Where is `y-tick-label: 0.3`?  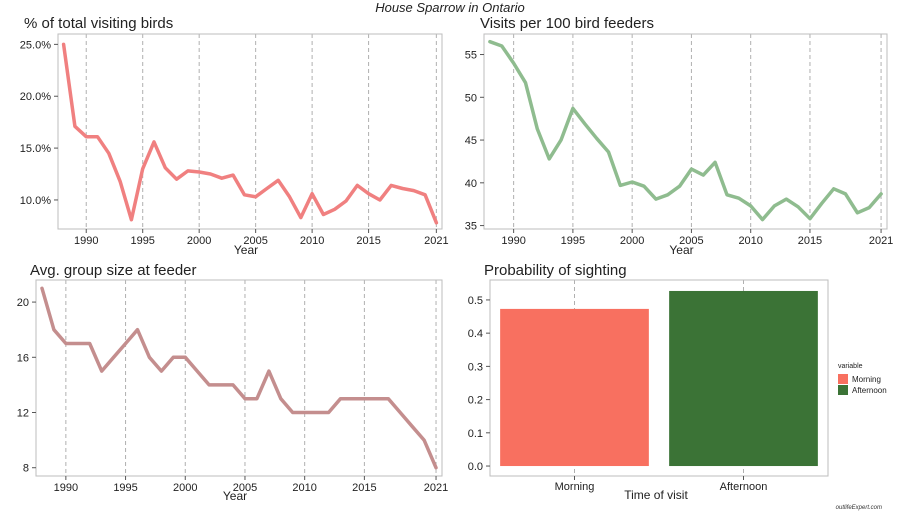 y-tick-label: 0.3 is located at coordinates (475, 367).